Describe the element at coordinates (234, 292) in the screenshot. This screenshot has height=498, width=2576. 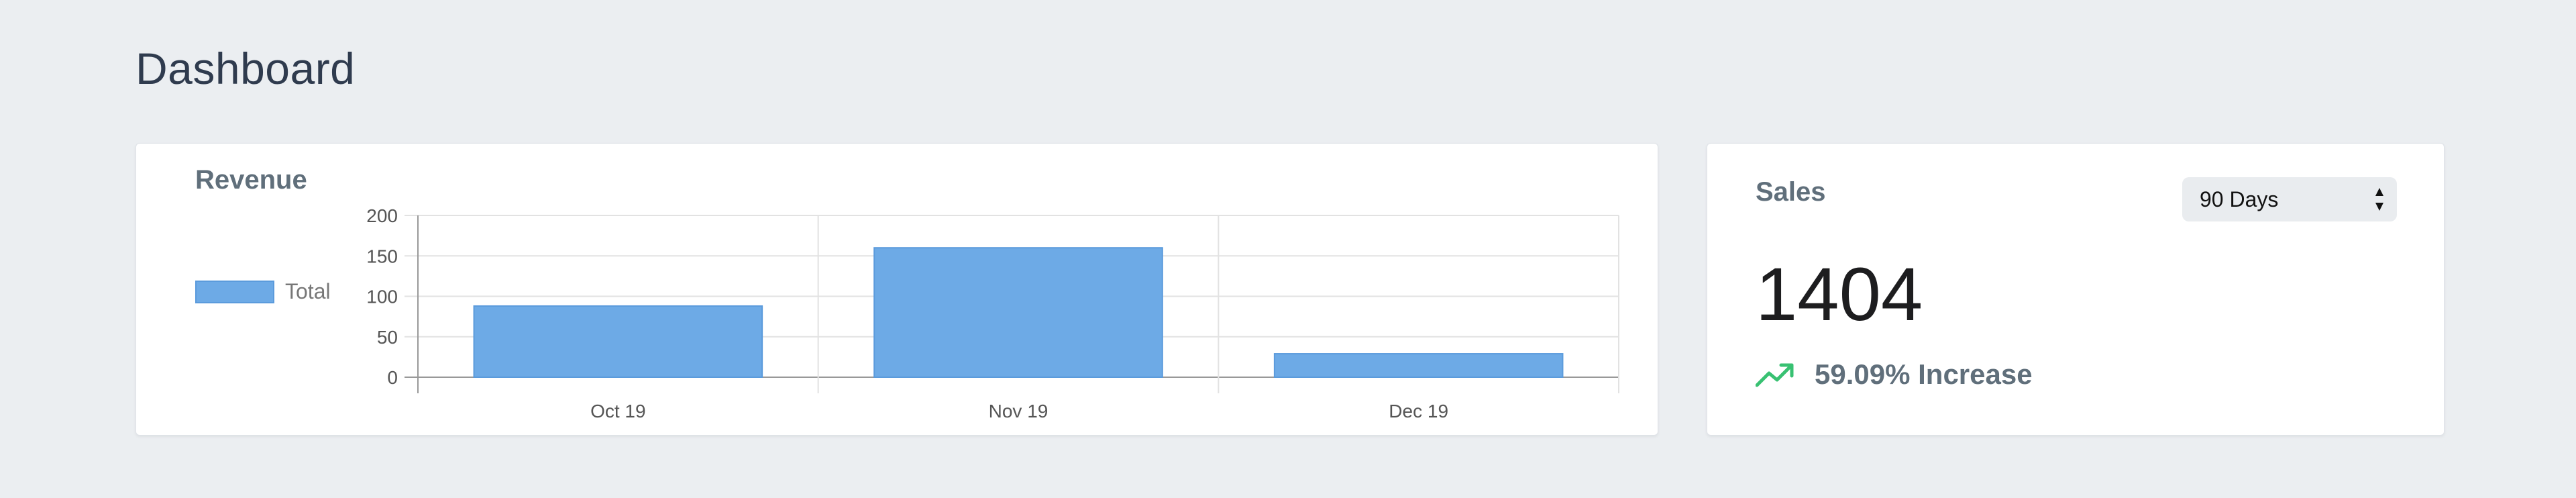
I see `legend-swatch` at that location.